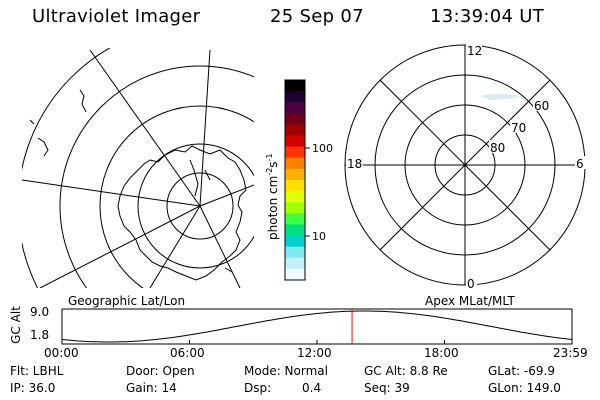 The height and width of the screenshot is (400, 600). What do you see at coordinates (518, 128) in the screenshot?
I see `mlat-label: 70` at bounding box center [518, 128].